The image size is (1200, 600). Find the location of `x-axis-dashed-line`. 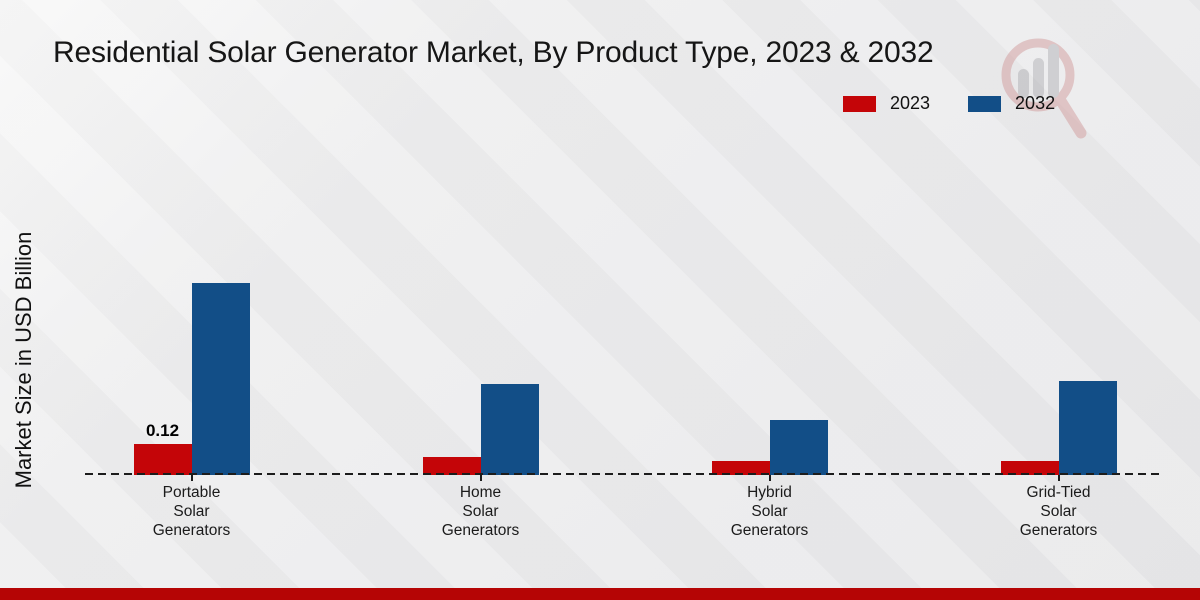

x-axis-dashed-line is located at coordinates (624, 474).